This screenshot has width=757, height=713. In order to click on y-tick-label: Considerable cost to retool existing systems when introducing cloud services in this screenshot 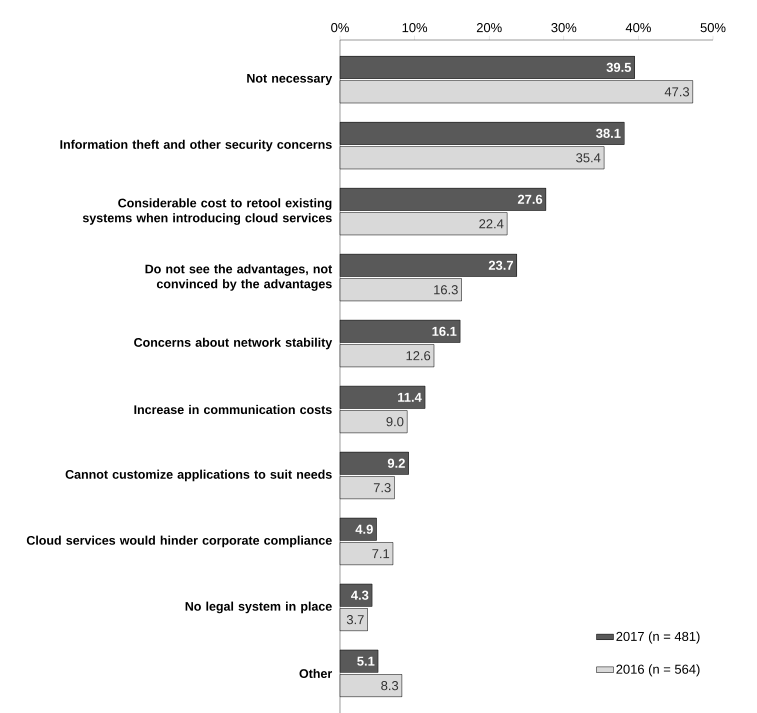, I will do `click(207, 211)`.